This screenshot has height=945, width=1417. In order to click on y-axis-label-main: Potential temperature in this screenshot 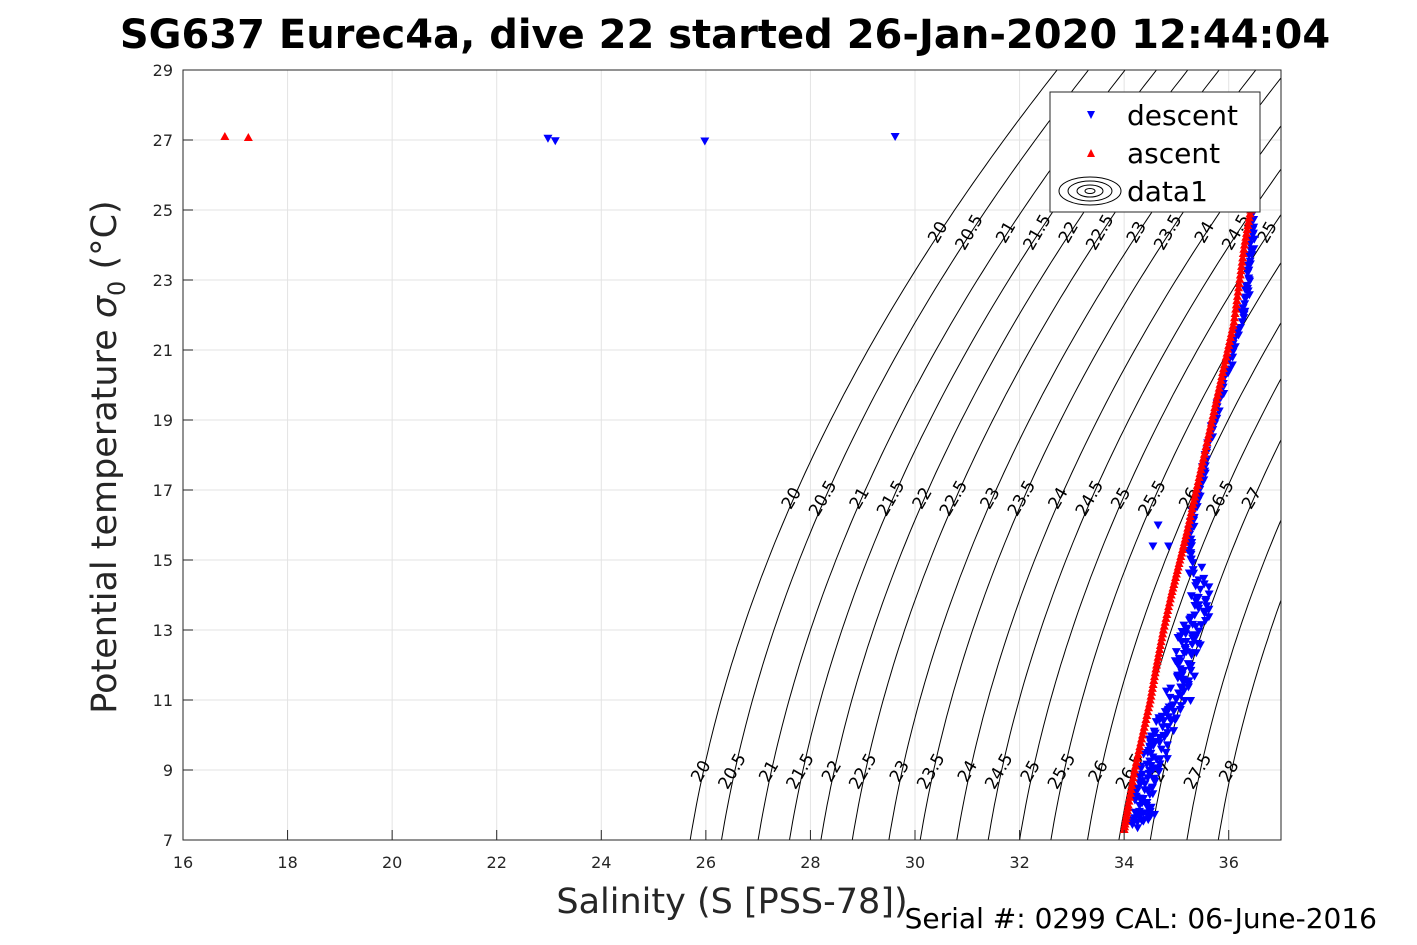, I will do `click(105, 516)`.